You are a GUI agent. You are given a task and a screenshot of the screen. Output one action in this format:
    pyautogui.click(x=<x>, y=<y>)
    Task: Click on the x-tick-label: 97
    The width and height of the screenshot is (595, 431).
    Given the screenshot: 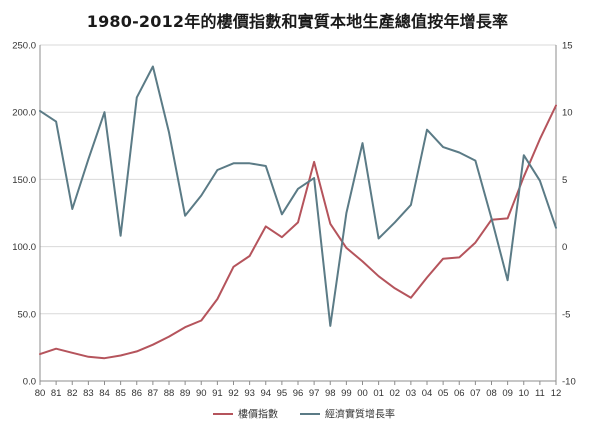 What is the action you would take?
    pyautogui.click(x=314, y=393)
    